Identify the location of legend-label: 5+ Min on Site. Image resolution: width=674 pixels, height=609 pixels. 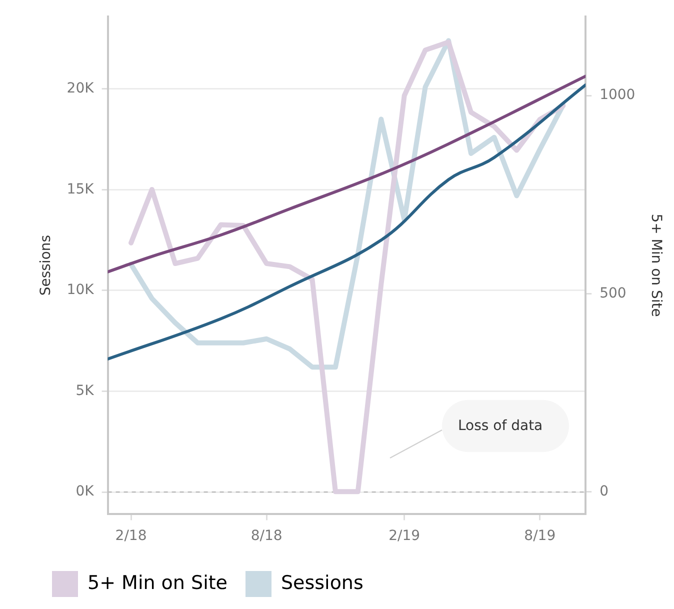
(158, 583).